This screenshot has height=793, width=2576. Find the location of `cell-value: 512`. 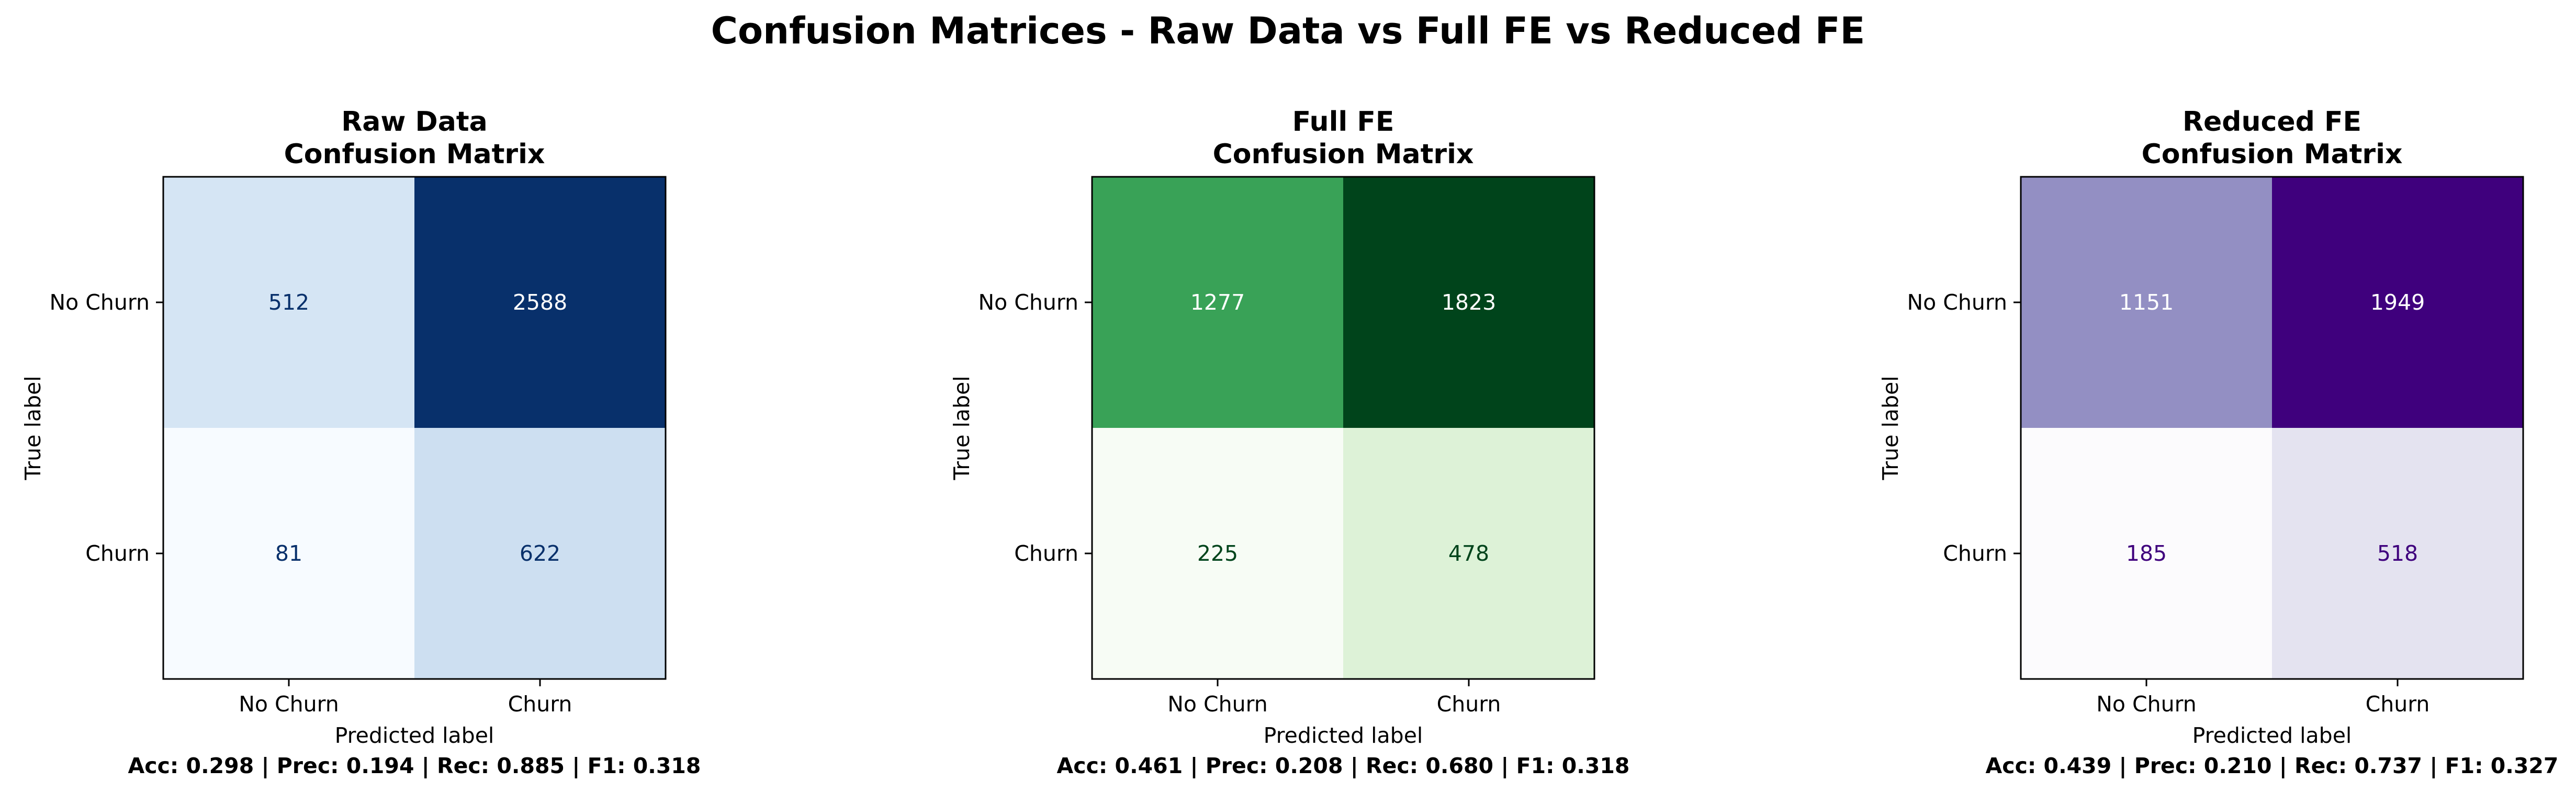

cell-value: 512 is located at coordinates (288, 302).